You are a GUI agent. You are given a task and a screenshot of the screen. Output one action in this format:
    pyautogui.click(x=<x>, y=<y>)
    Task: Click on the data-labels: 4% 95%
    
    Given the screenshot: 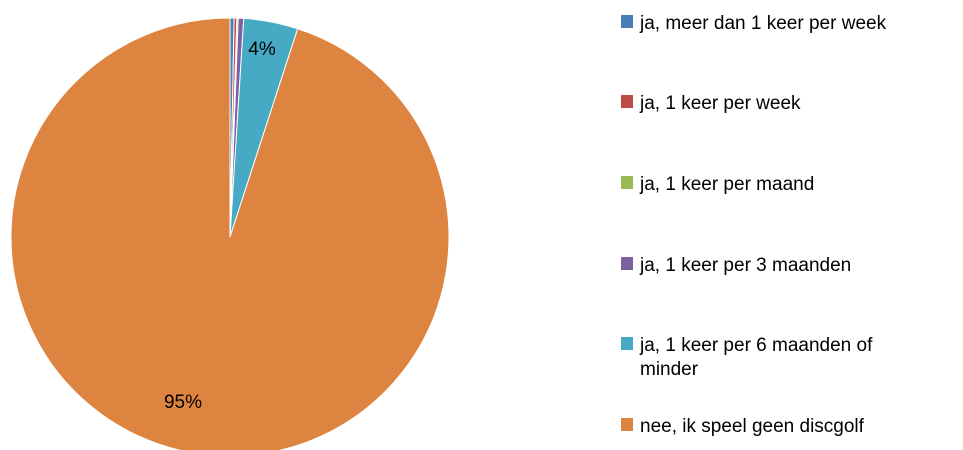 What is the action you would take?
    pyautogui.click(x=220, y=226)
    